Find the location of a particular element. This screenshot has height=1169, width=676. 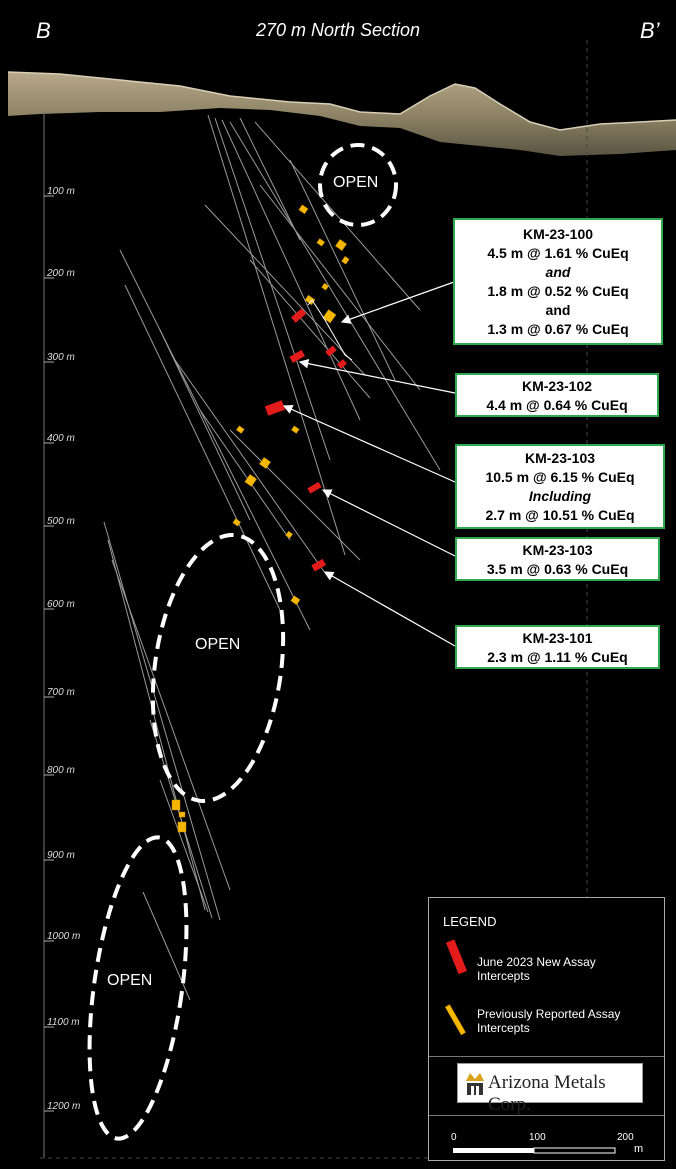

scale-label-0: 0 is located at coordinates (454, 1137).